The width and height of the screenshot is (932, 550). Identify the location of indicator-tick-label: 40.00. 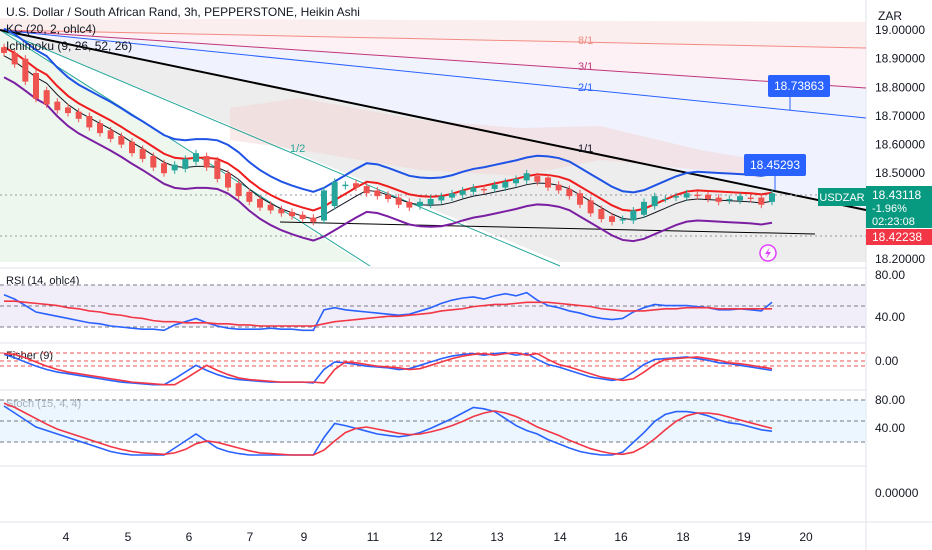
(890, 317).